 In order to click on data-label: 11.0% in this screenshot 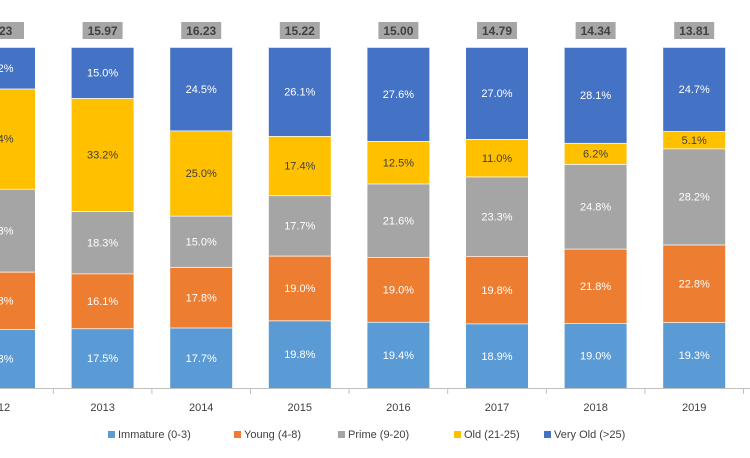, I will do `click(497, 159)`.